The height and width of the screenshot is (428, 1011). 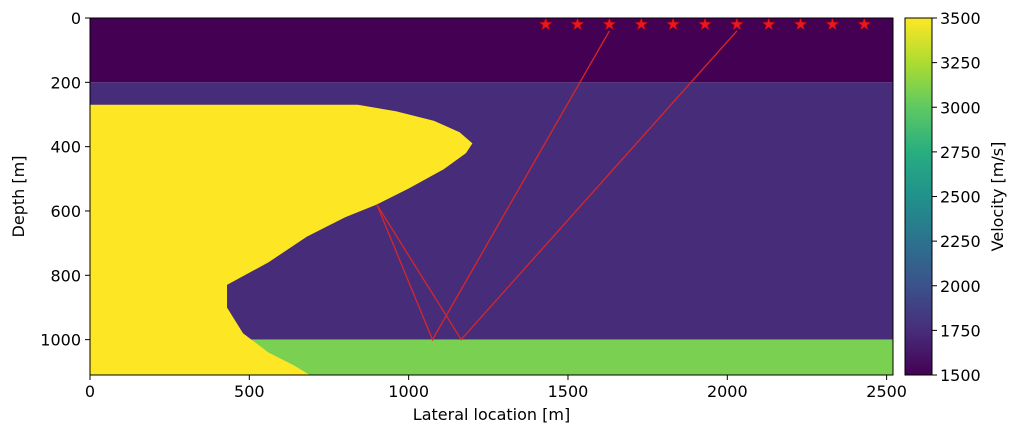 I want to click on colorbar-tick-label: 2750, so click(x=960, y=152).